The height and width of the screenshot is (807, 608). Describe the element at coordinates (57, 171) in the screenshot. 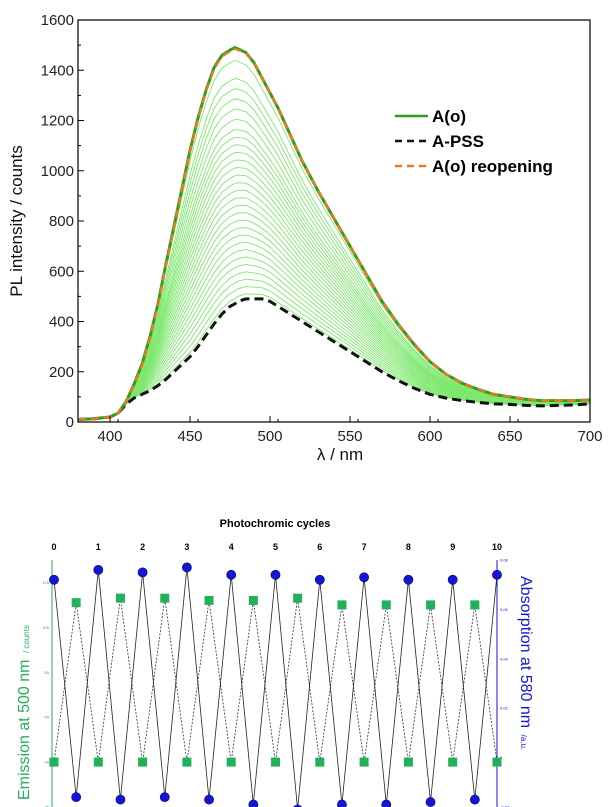

I see `y-tick-label: 1000` at that location.